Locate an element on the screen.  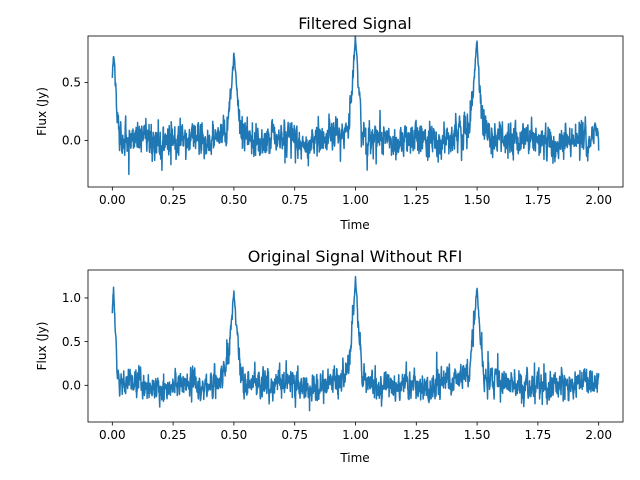
original-signal-x-tick-label: 1.25 is located at coordinates (416, 435).